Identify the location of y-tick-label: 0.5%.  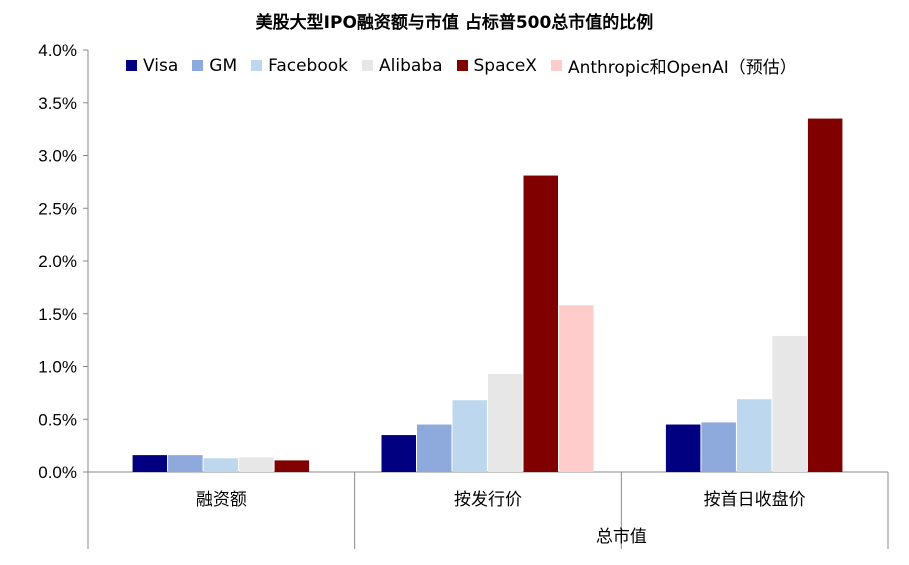
(57, 419).